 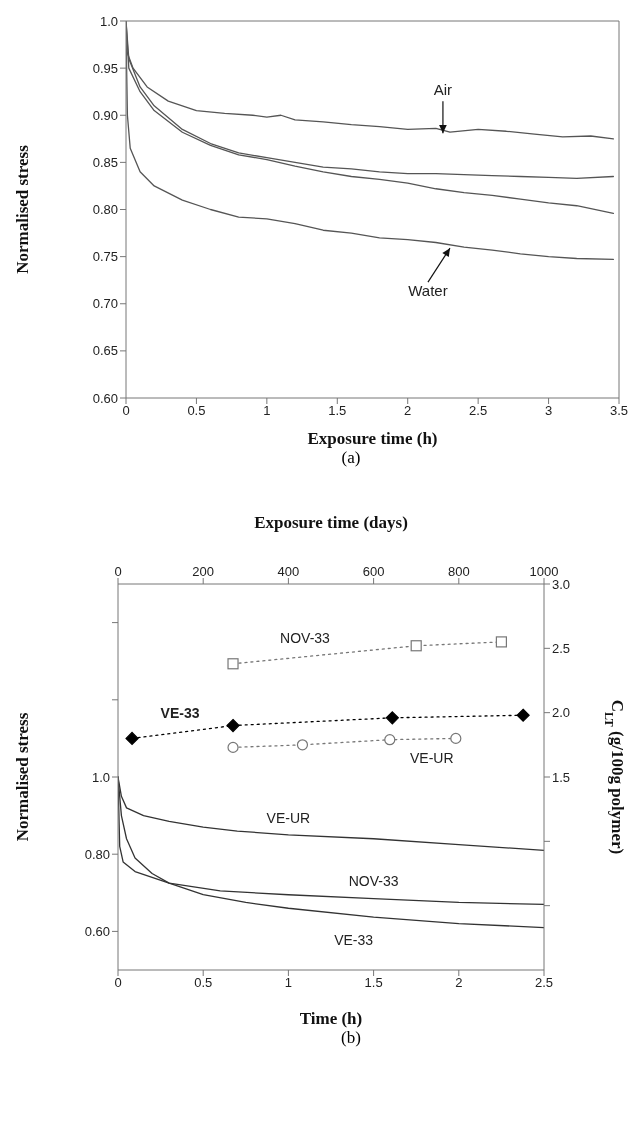 I want to click on x2-tick-label: 0.5, so click(x=203, y=983).